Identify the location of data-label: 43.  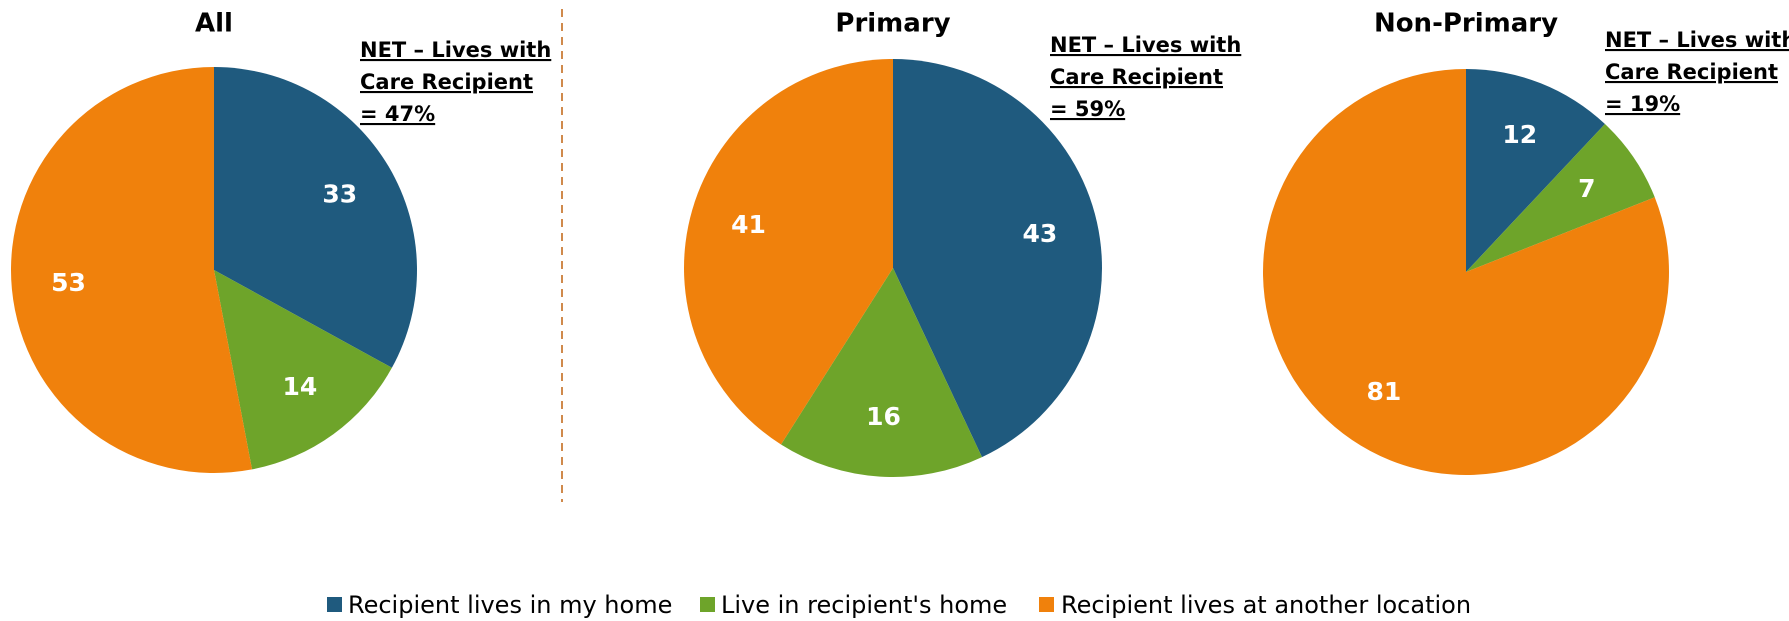
(1039, 233).